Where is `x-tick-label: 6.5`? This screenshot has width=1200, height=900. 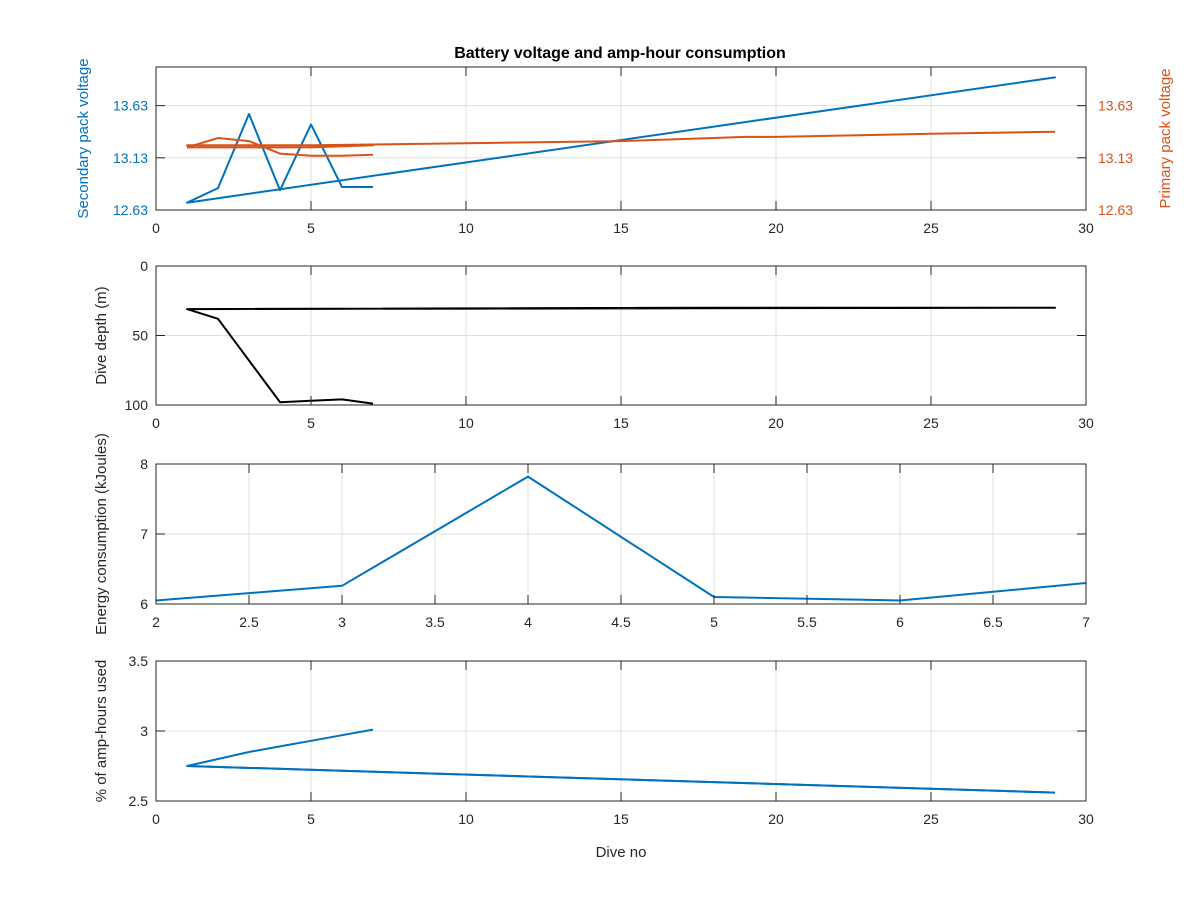
x-tick-label: 6.5 is located at coordinates (993, 622).